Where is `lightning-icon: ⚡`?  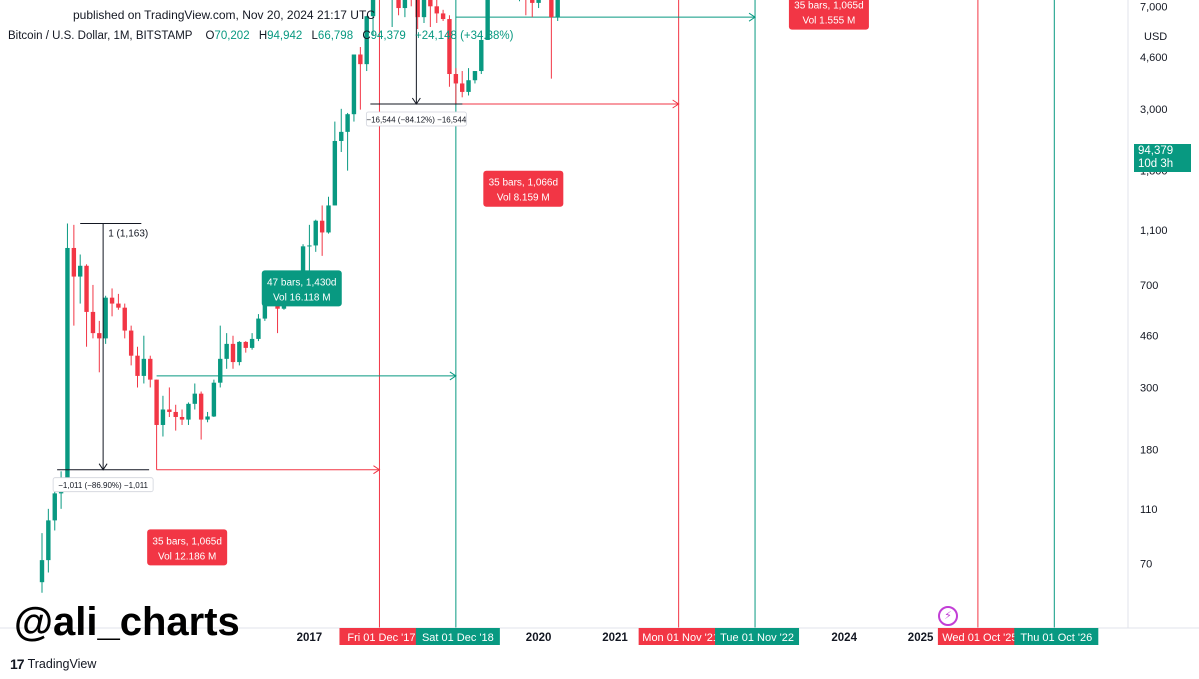
lightning-icon: ⚡ is located at coordinates (948, 616).